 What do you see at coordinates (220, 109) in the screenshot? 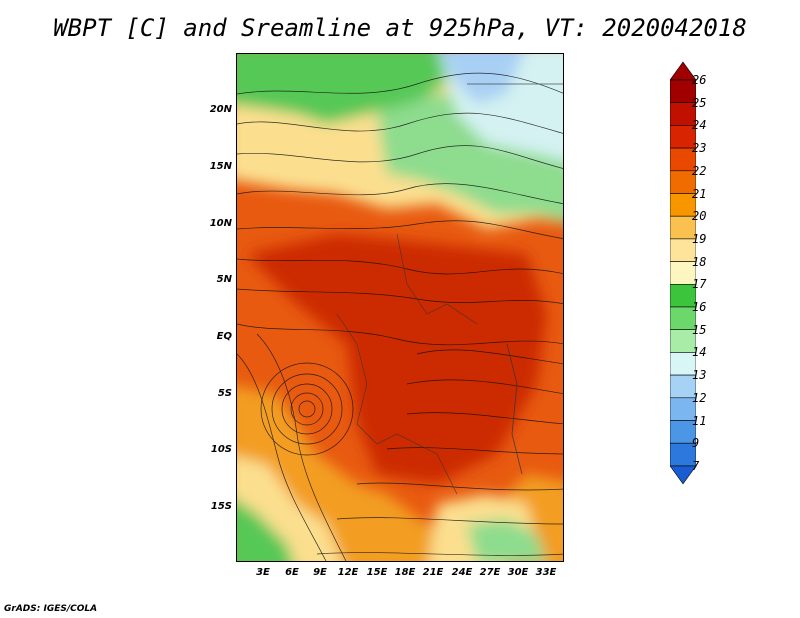
I see `lat-label-20n: 20N` at bounding box center [220, 109].